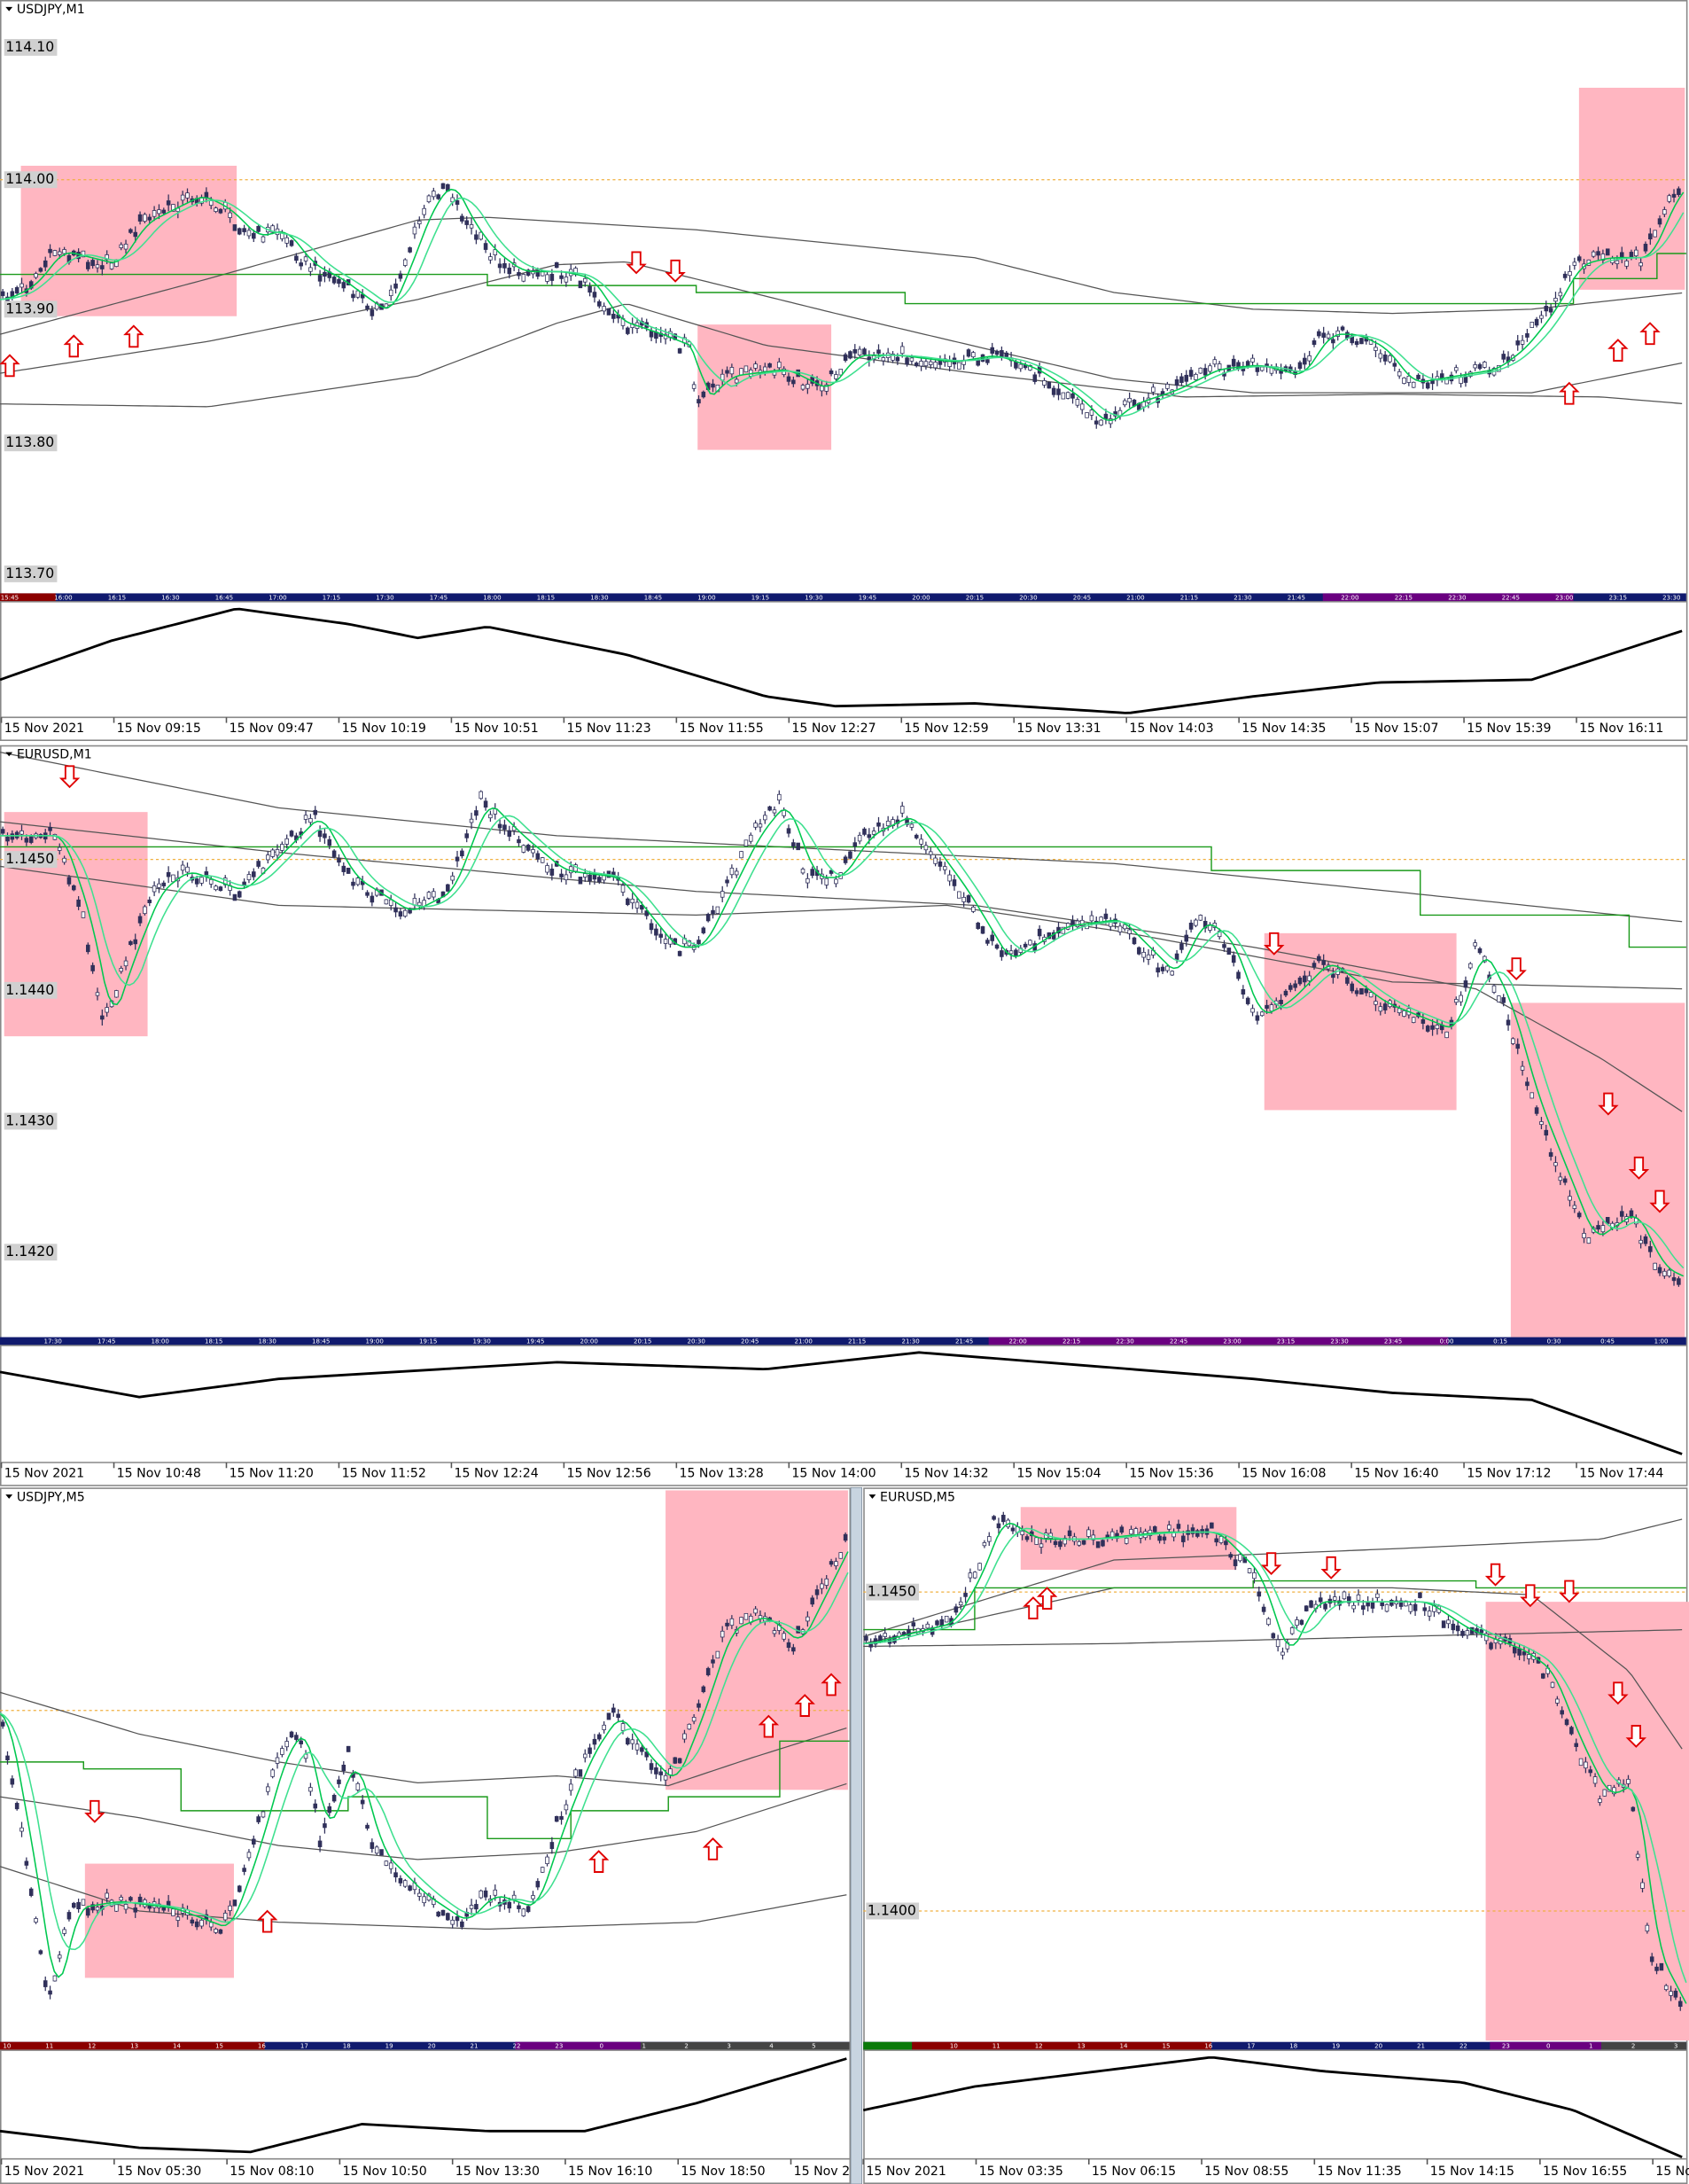 The width and height of the screenshot is (1689, 2184). I want to click on strip-label: 17, so click(1251, 2046).